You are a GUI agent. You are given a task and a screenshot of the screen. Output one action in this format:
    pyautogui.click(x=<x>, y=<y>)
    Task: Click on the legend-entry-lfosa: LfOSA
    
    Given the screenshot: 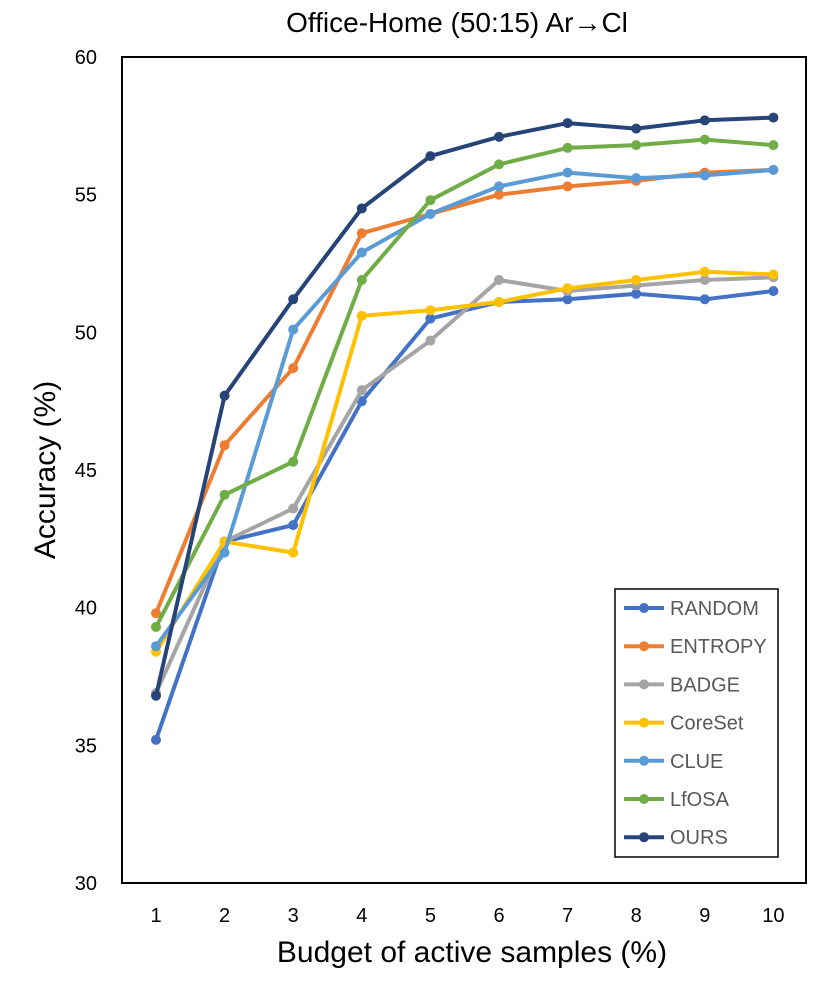 What is the action you would take?
    pyautogui.click(x=677, y=800)
    